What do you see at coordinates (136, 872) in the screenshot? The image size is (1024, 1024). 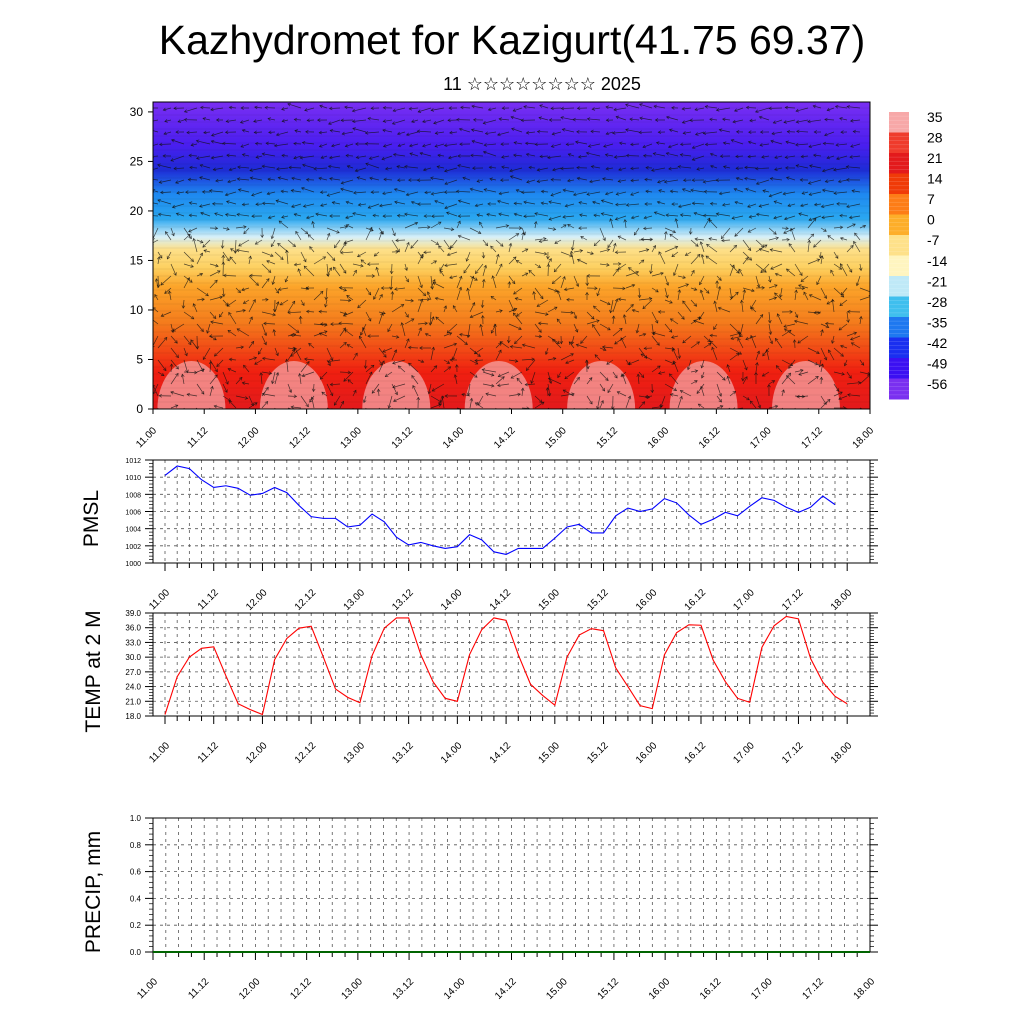 I see `y-tick-label: 0.6` at bounding box center [136, 872].